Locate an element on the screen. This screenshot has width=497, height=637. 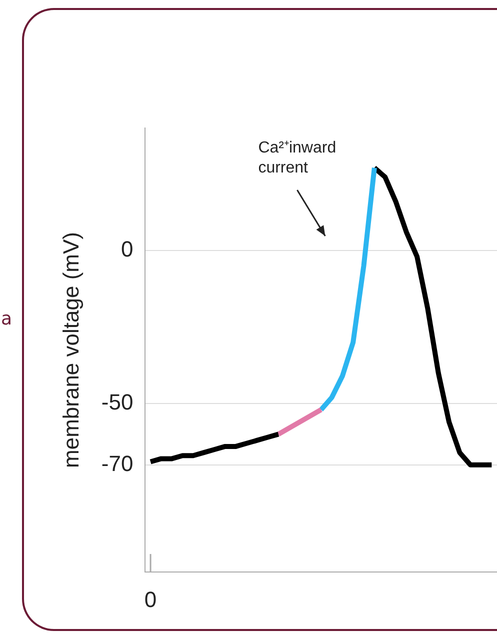
y-axis-title: membrane voltage (mV) is located at coordinates (71, 350).